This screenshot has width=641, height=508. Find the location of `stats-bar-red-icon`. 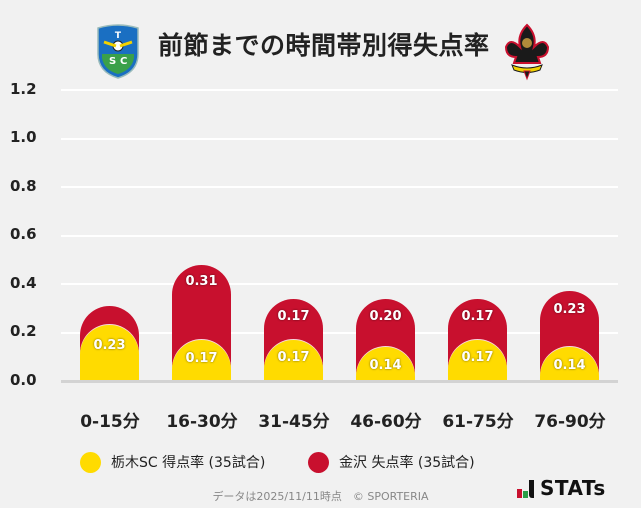

stats-bar-red-icon is located at coordinates (519, 493).